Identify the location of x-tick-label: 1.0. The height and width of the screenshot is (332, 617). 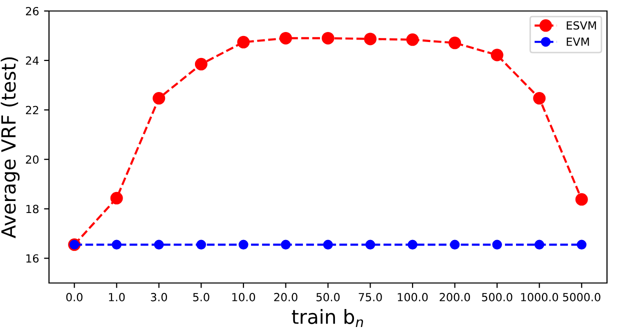
(117, 297).